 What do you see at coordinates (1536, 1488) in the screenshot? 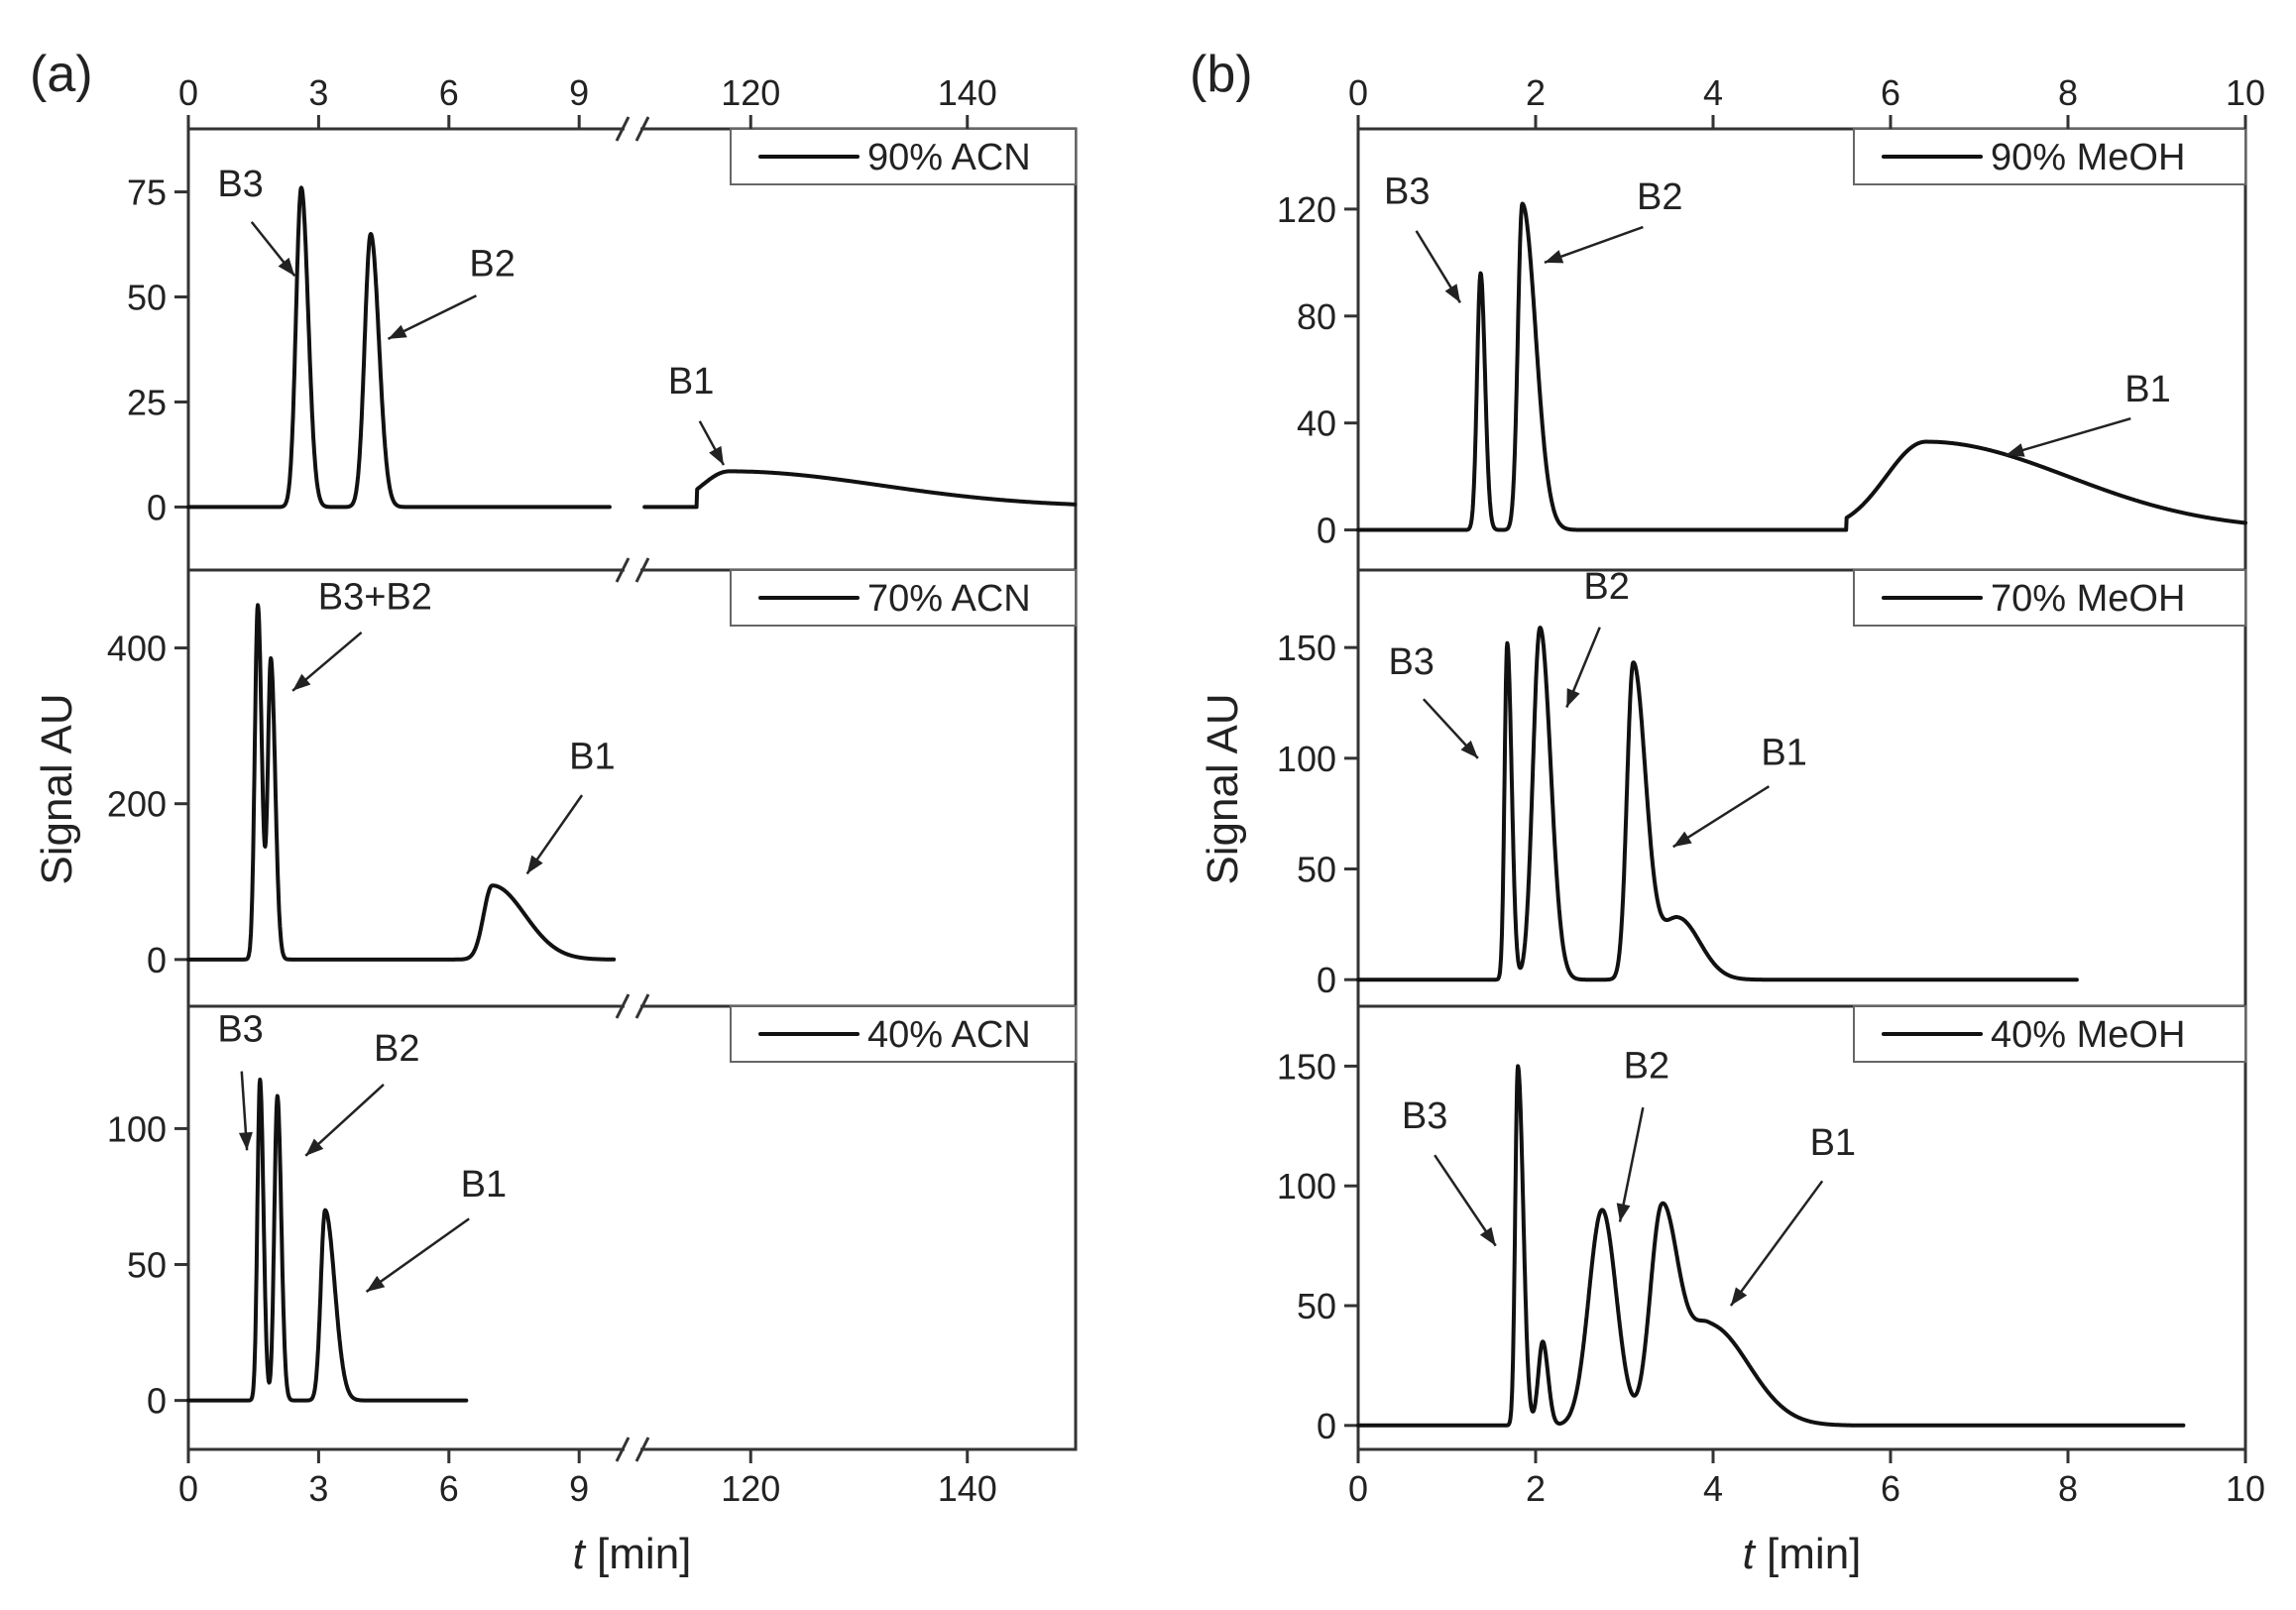
I see `x-tick-label-bottom: 2` at bounding box center [1536, 1488].